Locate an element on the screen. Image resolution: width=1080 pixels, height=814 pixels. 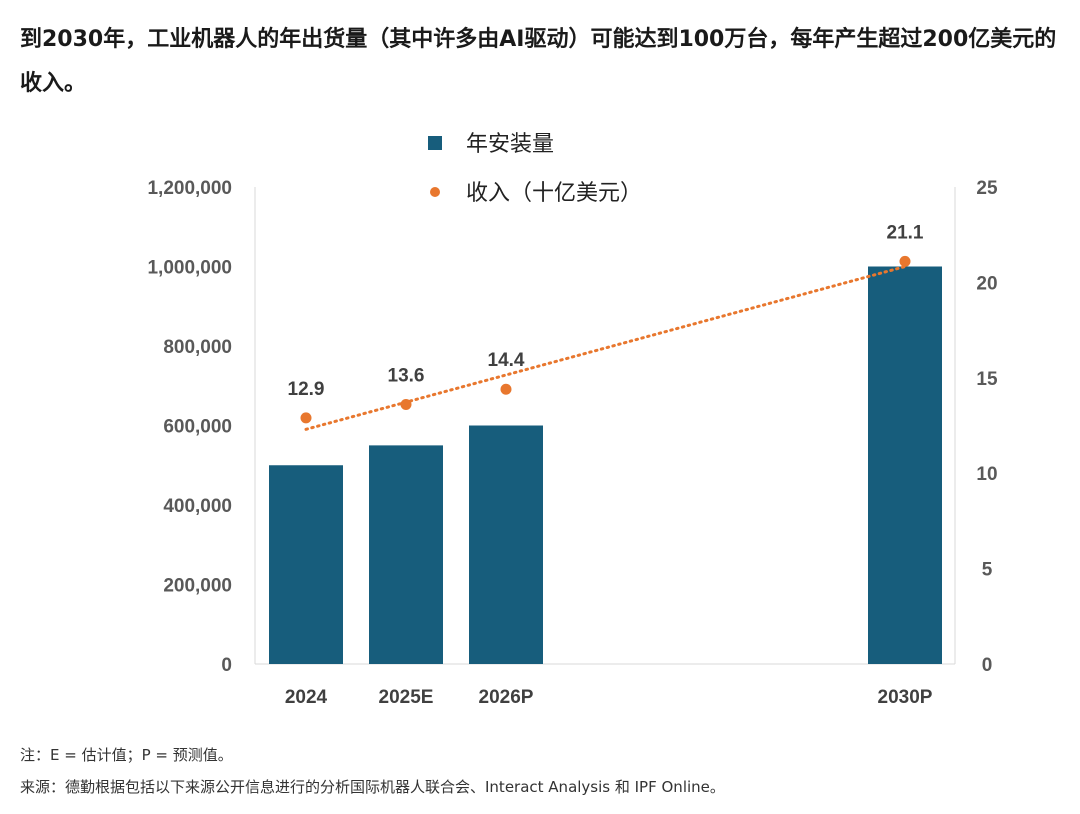
revenue-data-label: 14.4 is located at coordinates (506, 360).